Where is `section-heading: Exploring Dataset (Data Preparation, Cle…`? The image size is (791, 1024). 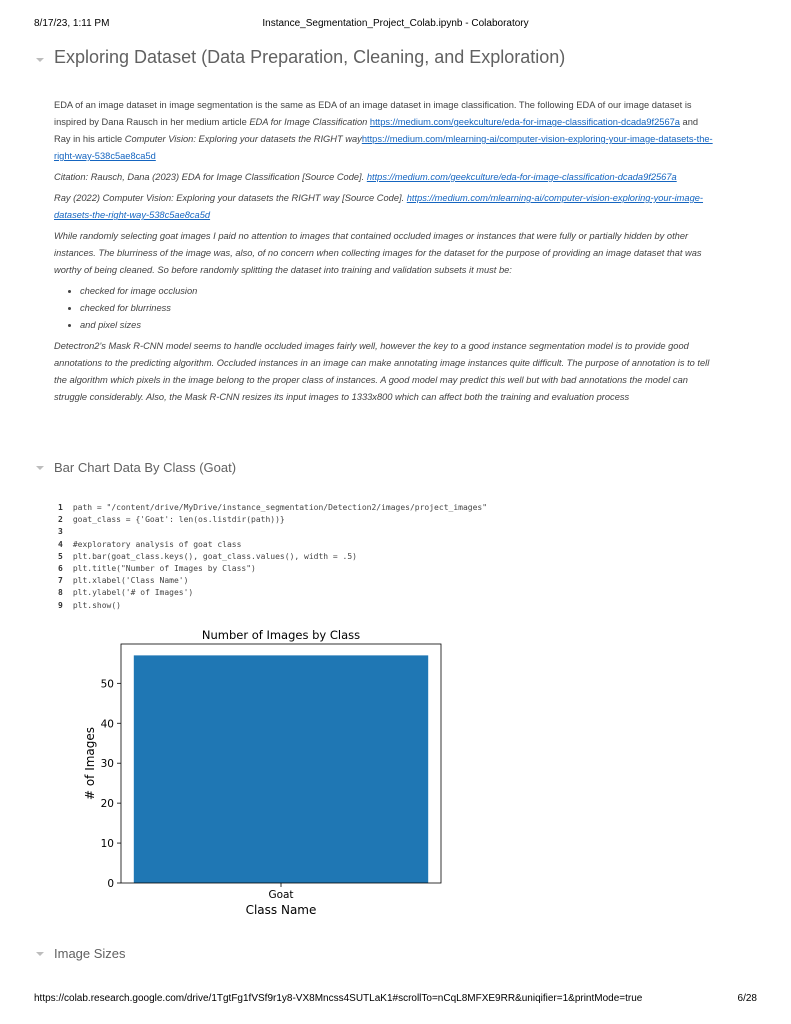 section-heading: Exploring Dataset (Data Preparation, Cle… is located at coordinates (310, 57).